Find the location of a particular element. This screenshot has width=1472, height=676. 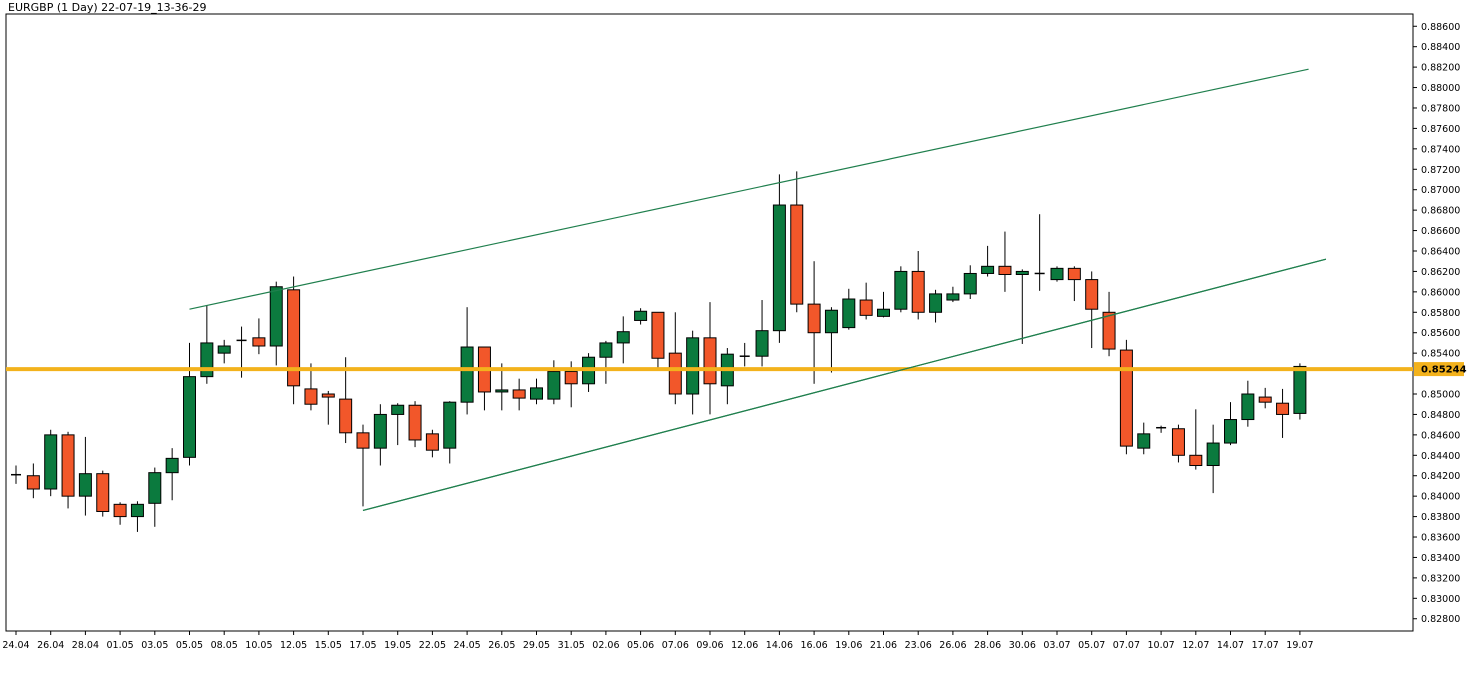

x-tick-label: 28.06 is located at coordinates (987, 645).